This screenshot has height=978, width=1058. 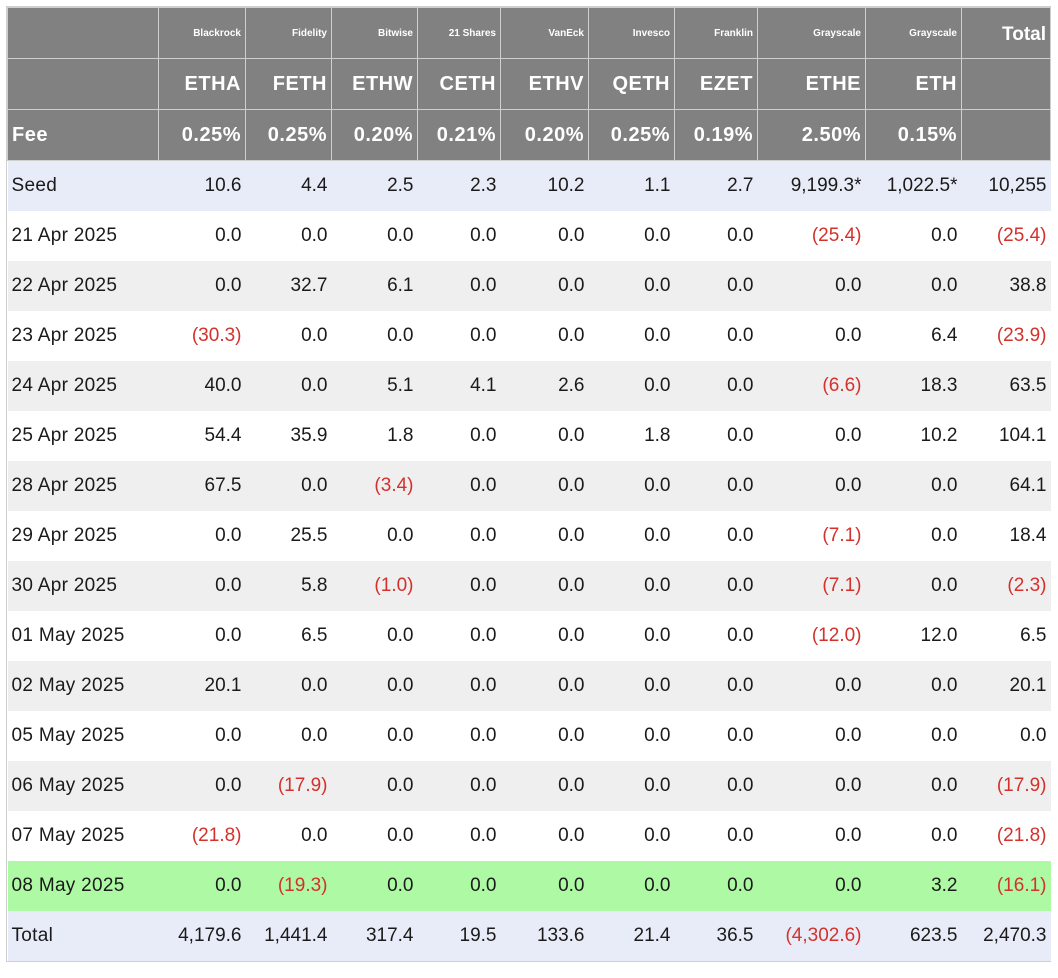 What do you see at coordinates (631, 435) in the screenshot?
I see `flow-cell: 1.8` at bounding box center [631, 435].